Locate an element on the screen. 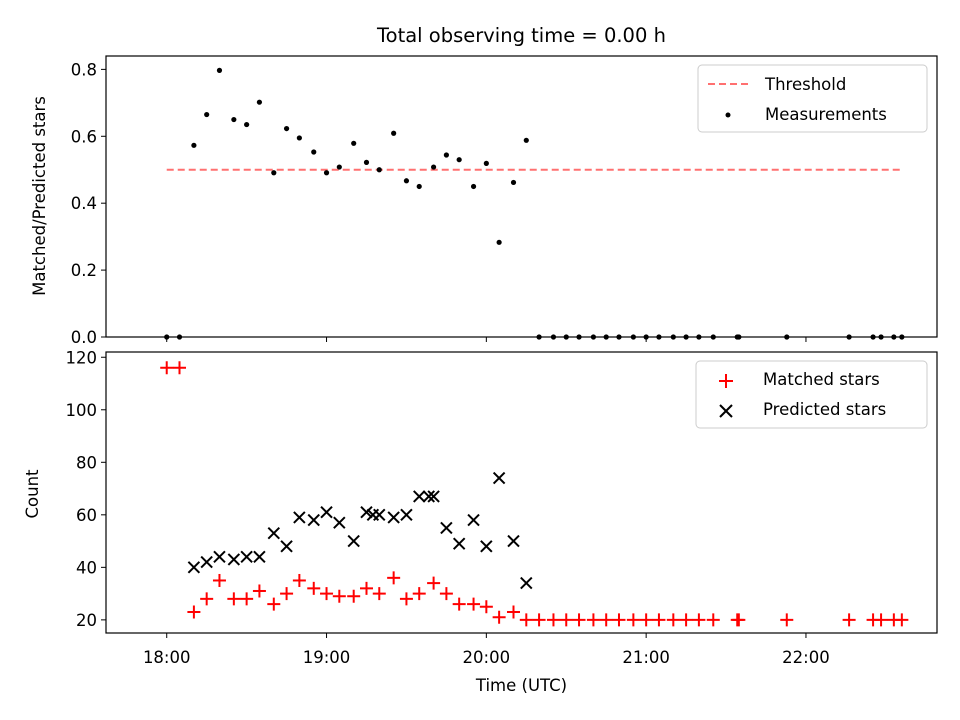  top-y-tick-label: 0.8 is located at coordinates (84, 69).